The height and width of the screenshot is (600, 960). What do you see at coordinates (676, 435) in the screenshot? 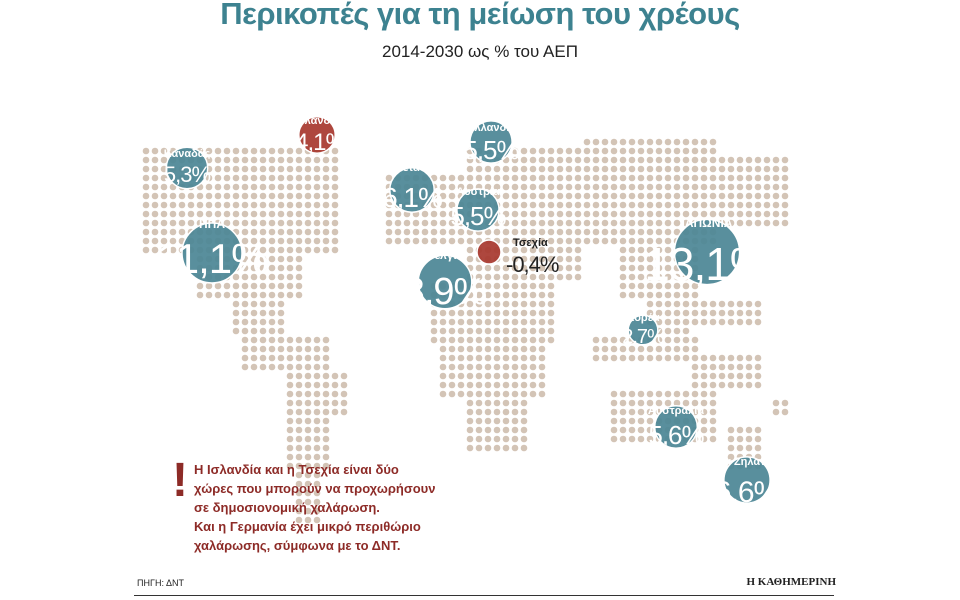
I see `bubble-value-label: 5,6%` at bounding box center [676, 435].